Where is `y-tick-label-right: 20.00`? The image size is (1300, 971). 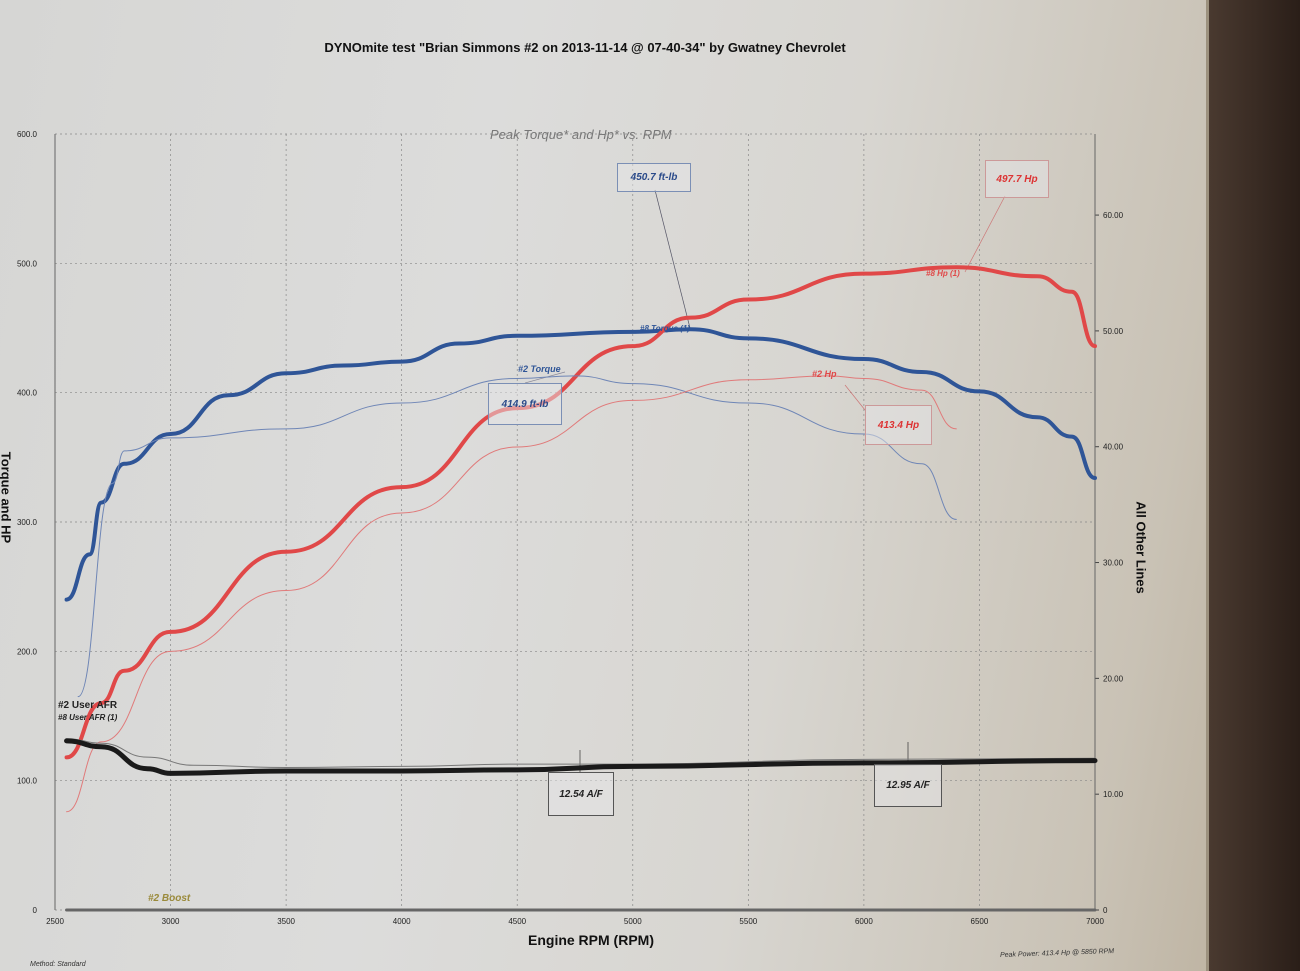
y-tick-label-right: 20.00 is located at coordinates (1113, 678).